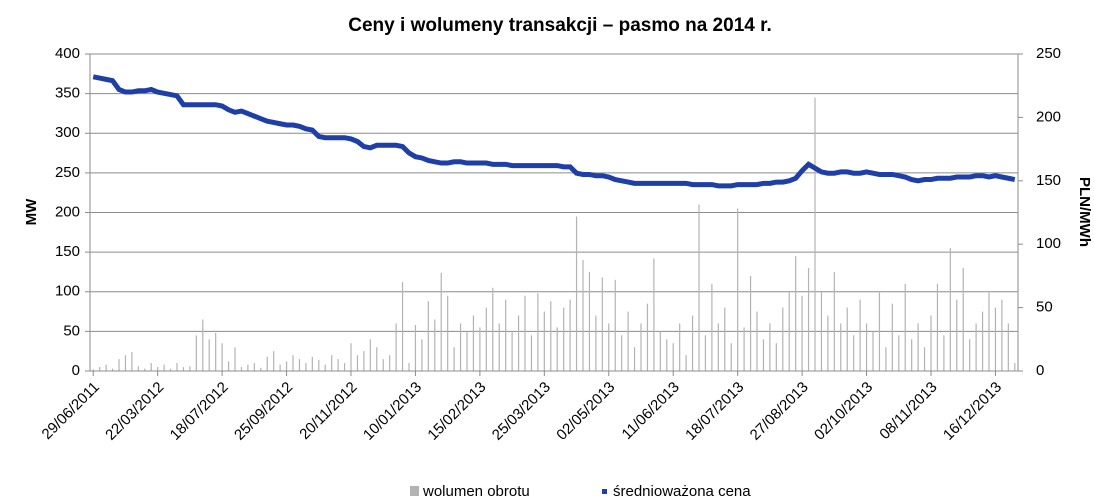  I want to click on x-tick-label: 18/07/2012, so click(199, 411).